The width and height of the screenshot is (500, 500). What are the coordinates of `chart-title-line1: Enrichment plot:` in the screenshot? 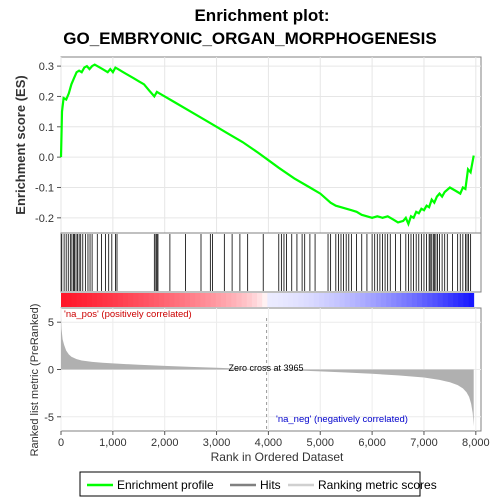 It's located at (261, 15).